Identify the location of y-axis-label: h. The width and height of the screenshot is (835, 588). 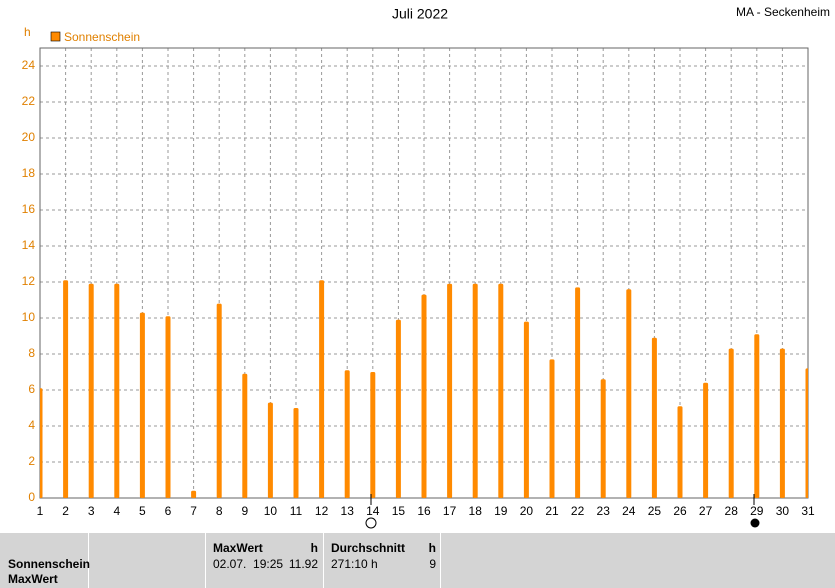
(27, 32).